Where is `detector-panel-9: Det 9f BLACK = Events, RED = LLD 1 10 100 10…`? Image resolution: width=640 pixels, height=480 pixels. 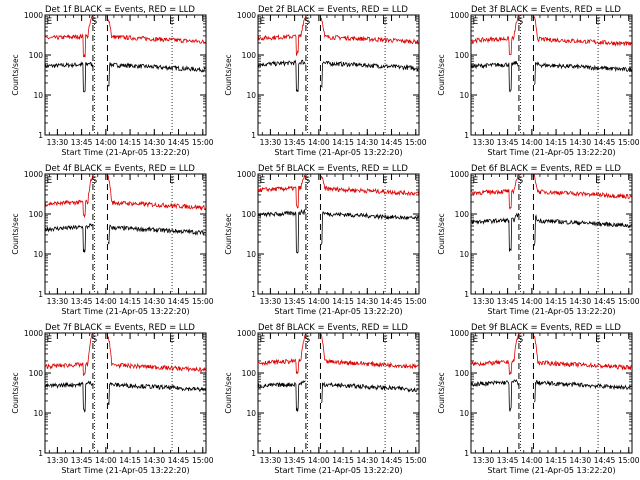
detector-panel-9: Det 9f BLACK = Events, RED = LLD 1 10 100 10… is located at coordinates (538, 399).